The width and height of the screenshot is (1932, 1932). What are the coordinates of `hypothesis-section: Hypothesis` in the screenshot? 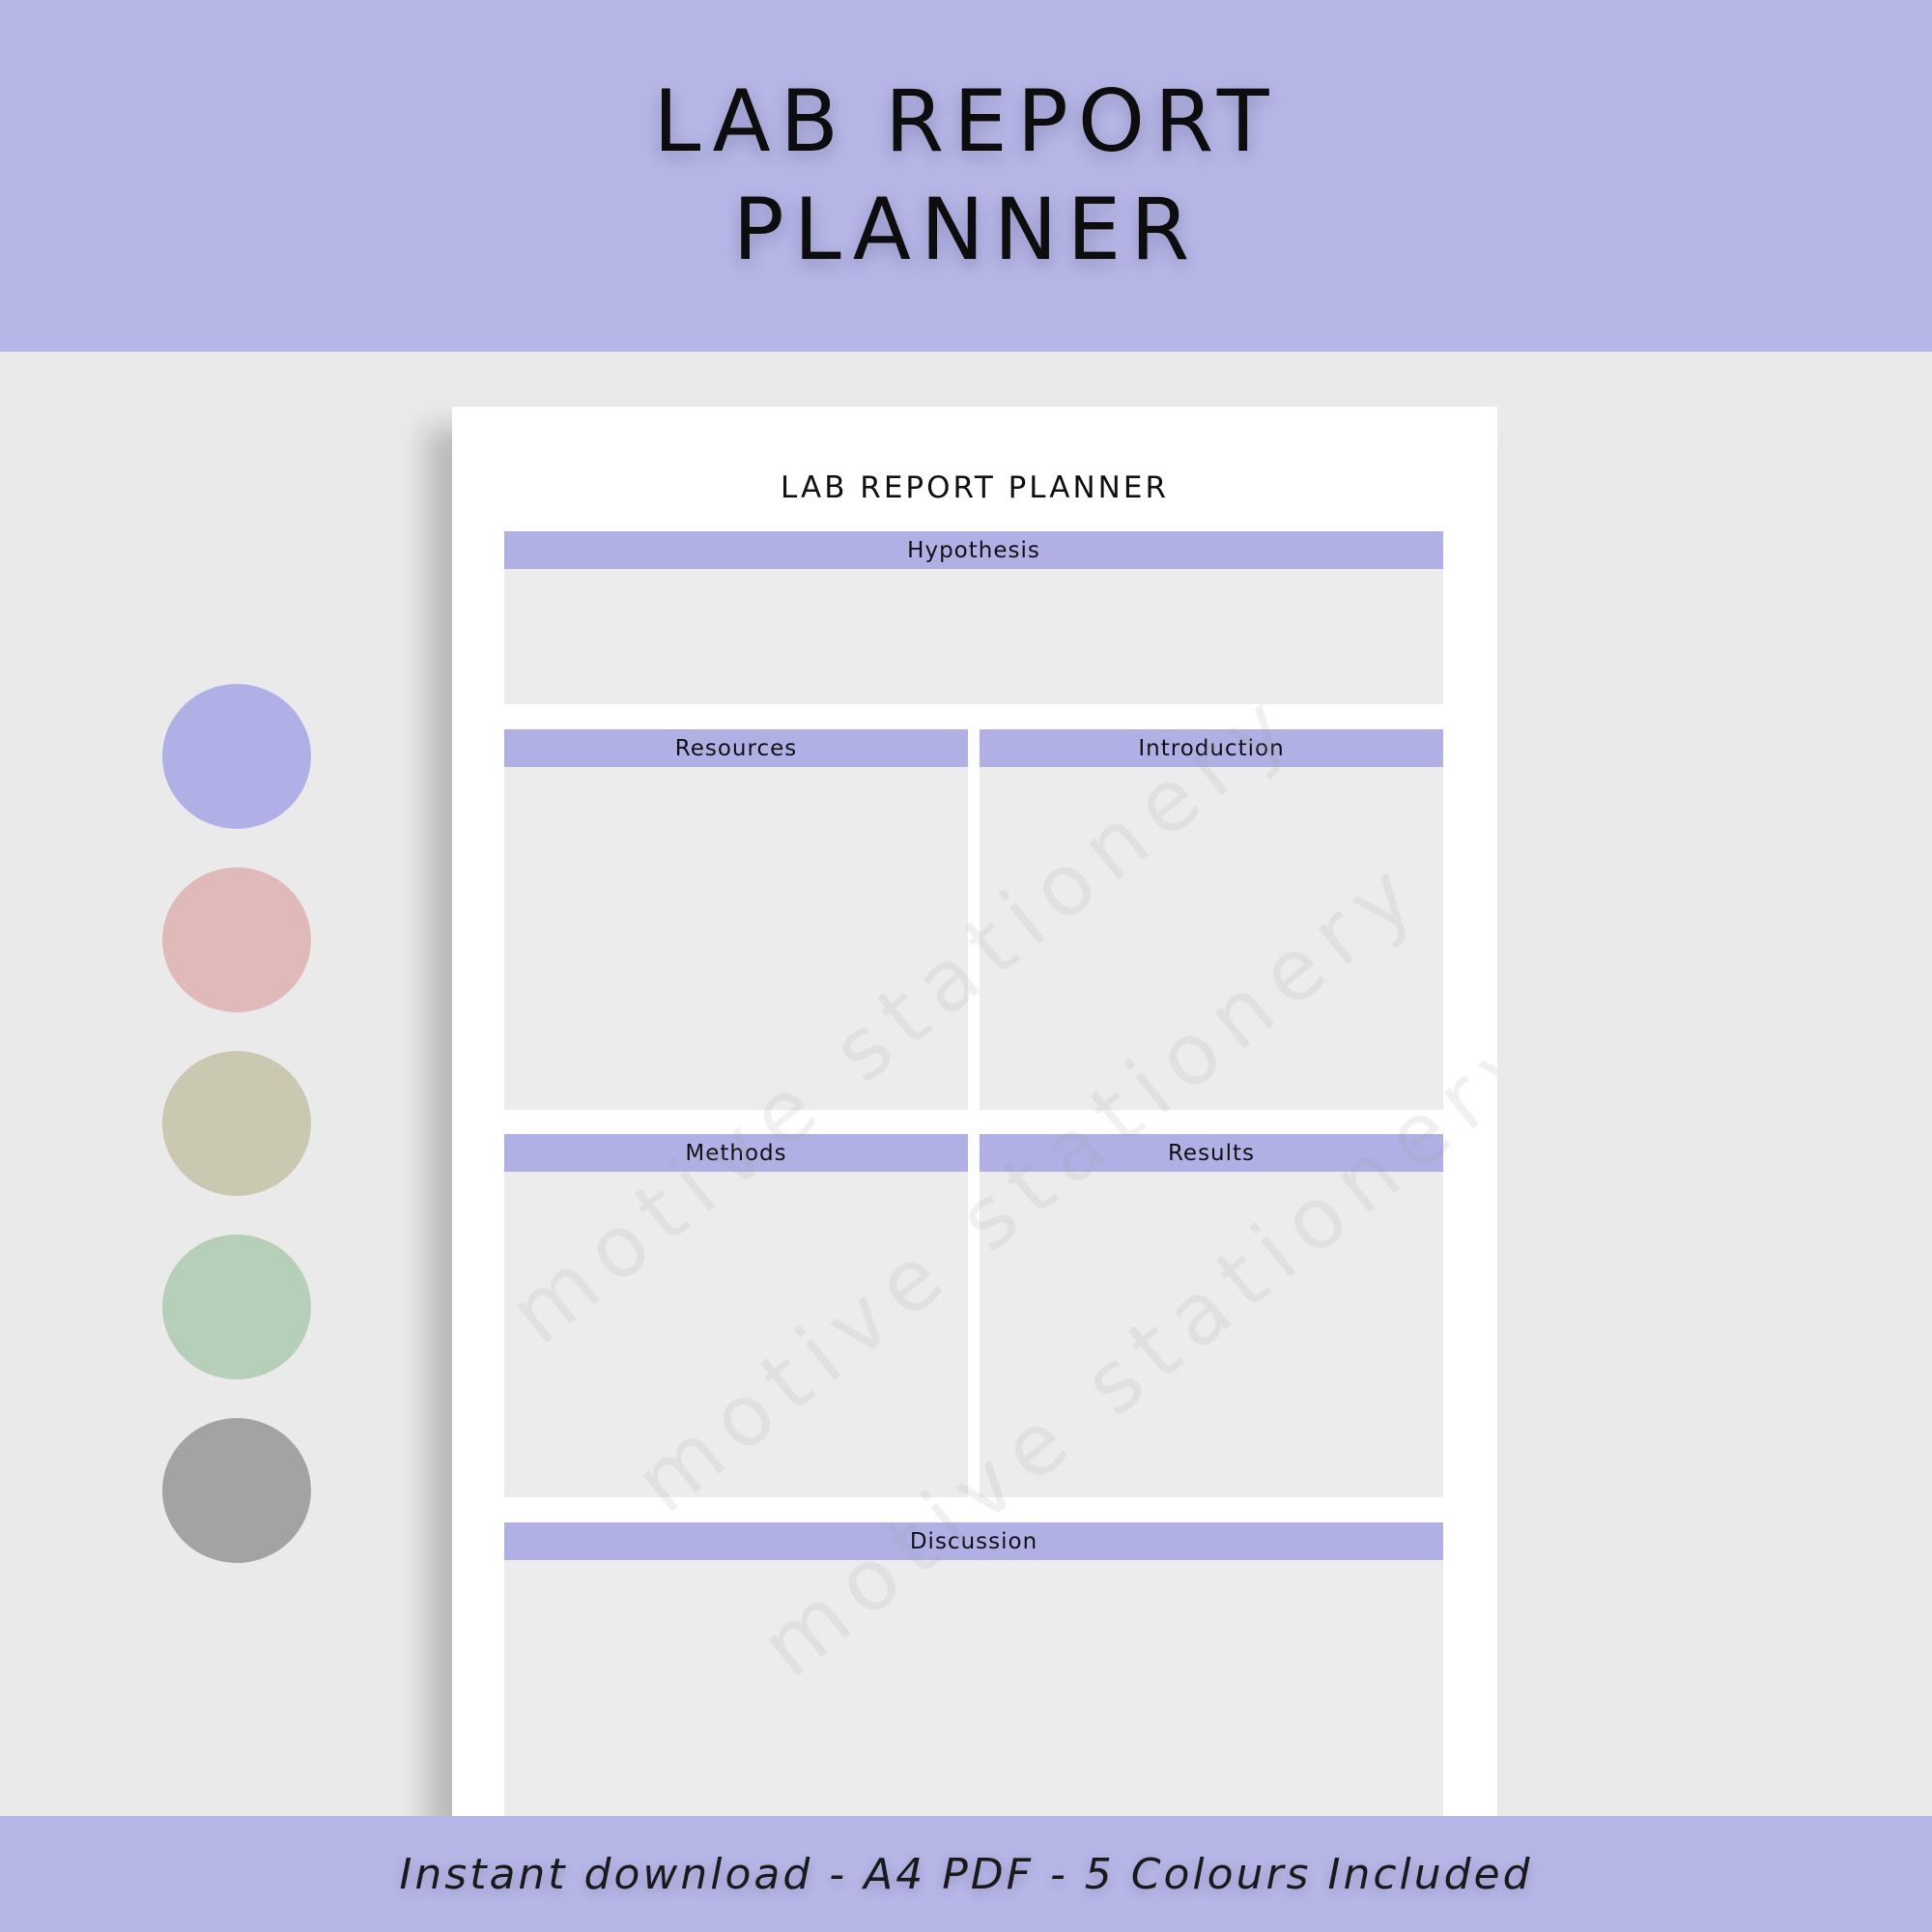 It's located at (973, 617).